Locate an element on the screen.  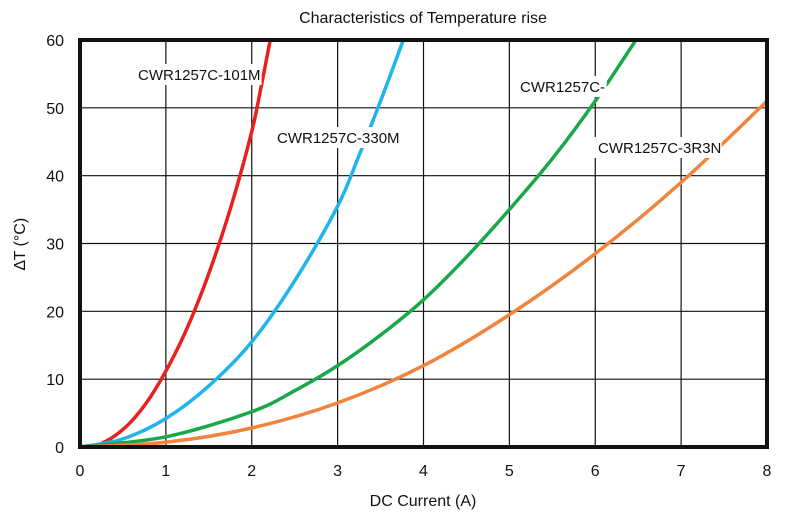
y-tick-label-20: 20 is located at coordinates (55, 312).